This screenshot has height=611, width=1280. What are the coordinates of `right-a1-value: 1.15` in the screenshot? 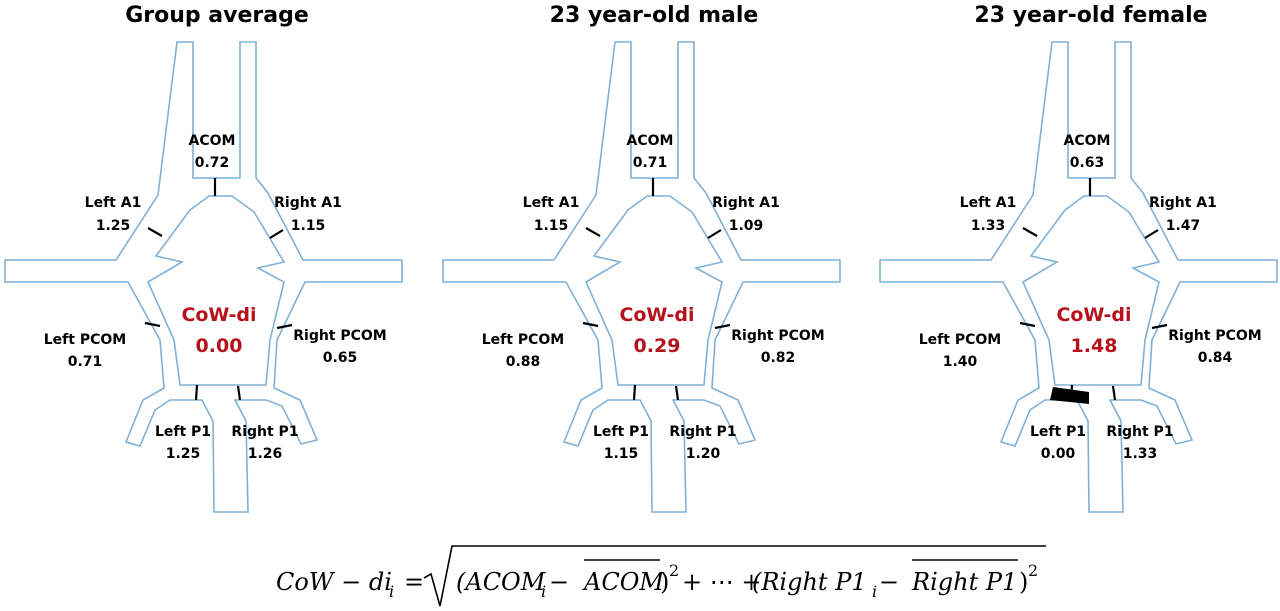 It's located at (308, 226).